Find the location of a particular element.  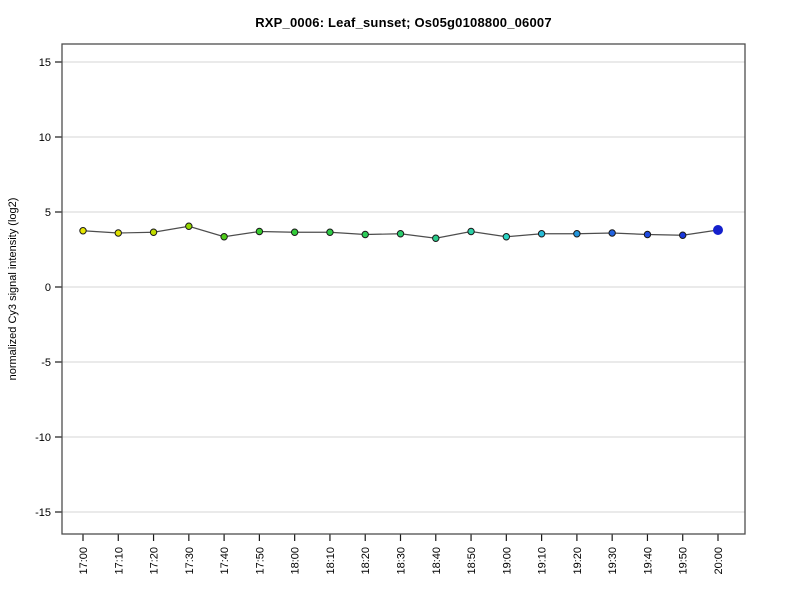

y-tick-label: 0 is located at coordinates (48, 288).